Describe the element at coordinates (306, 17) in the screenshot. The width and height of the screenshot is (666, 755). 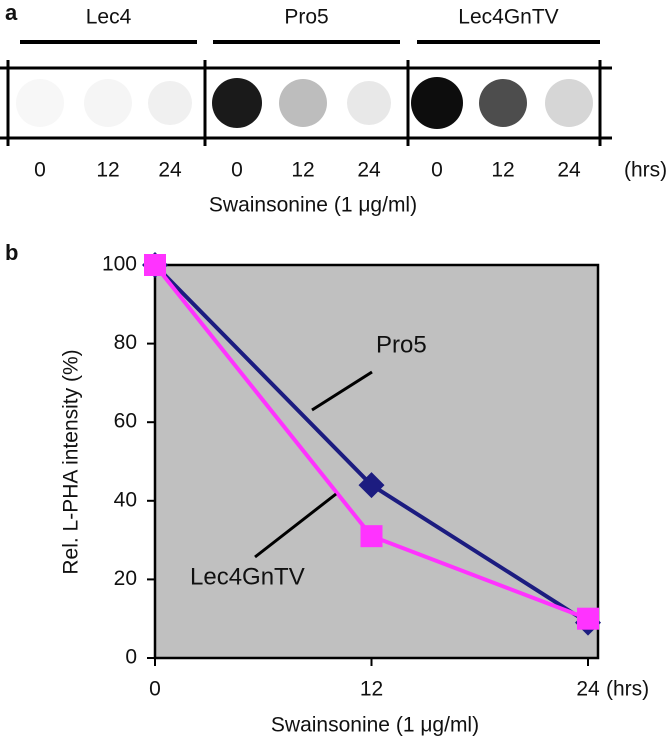
I see `group-label: Pro5` at that location.